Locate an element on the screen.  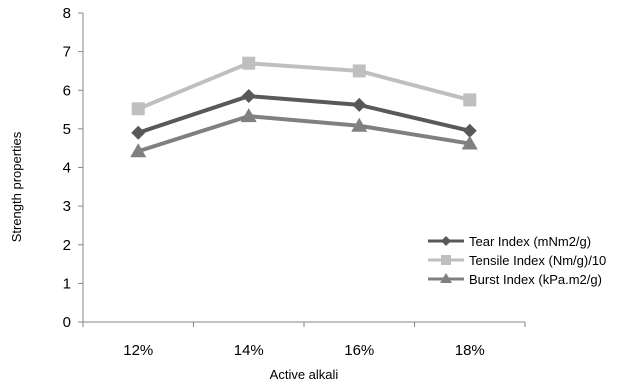
y-tick-labels: 0 1 2 3 4 5 6 7 8 is located at coordinates (67, 168).